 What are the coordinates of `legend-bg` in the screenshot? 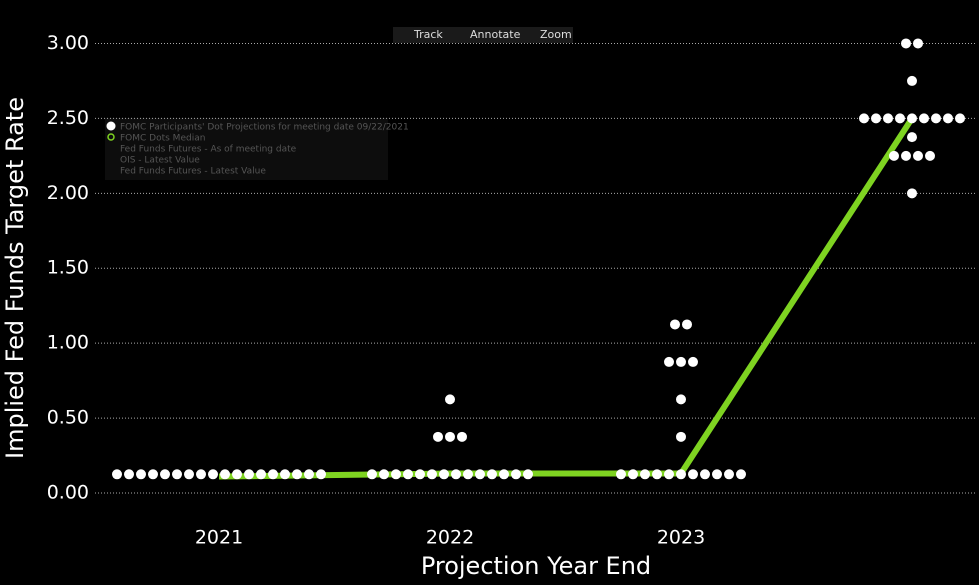 It's located at (246, 149).